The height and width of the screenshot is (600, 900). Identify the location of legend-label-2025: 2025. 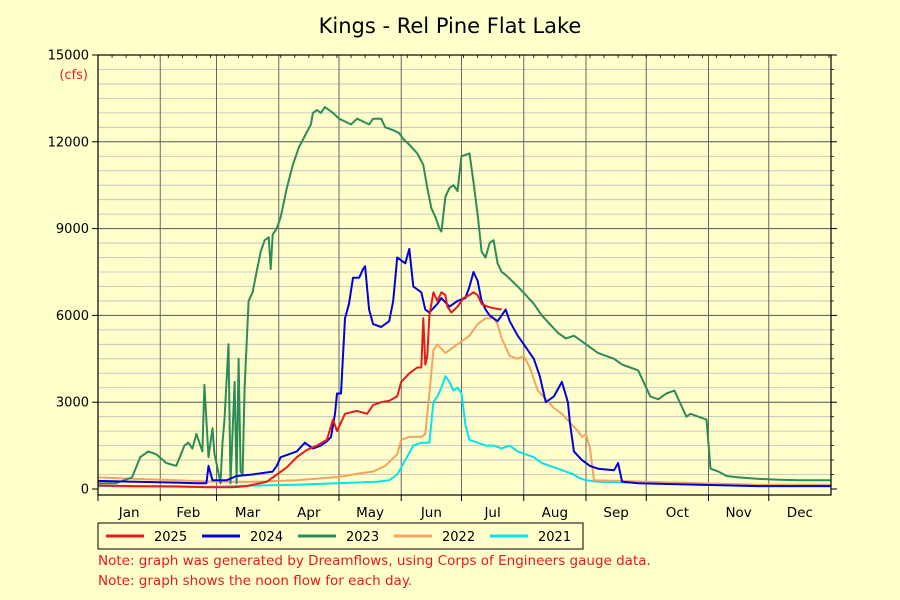
(170, 537).